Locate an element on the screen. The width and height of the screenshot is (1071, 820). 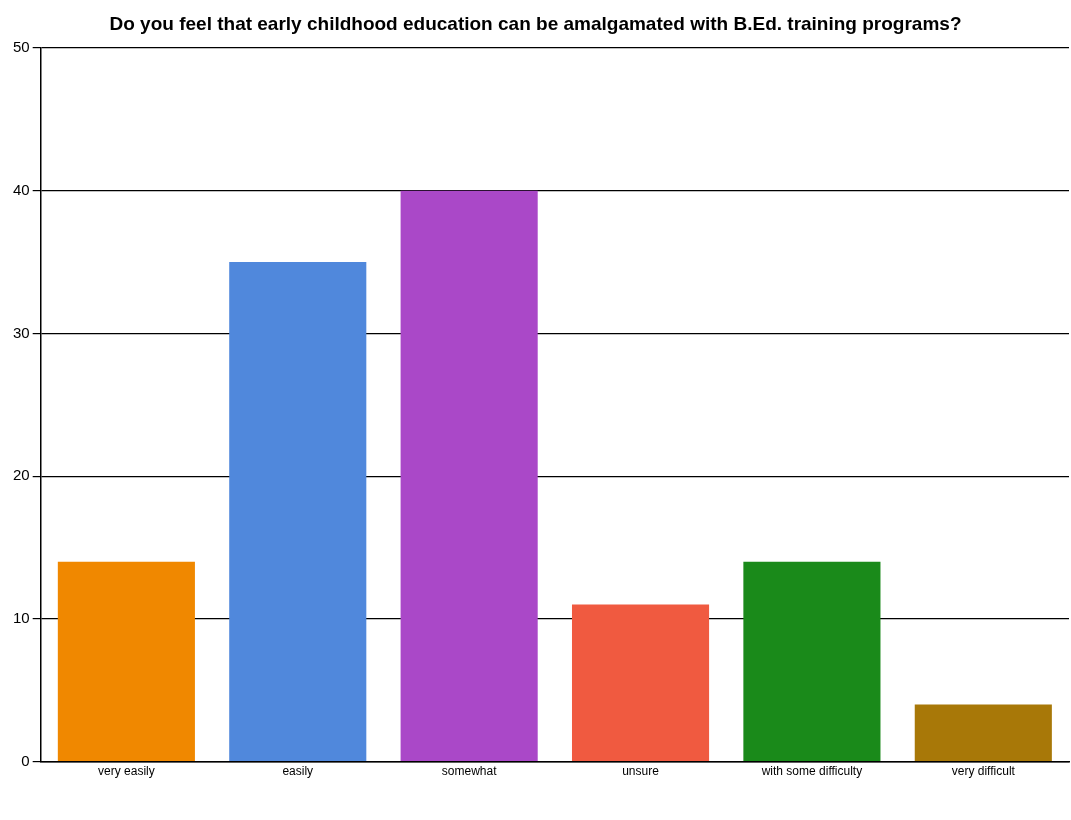
y-tick-label: 40 is located at coordinates (21, 189).